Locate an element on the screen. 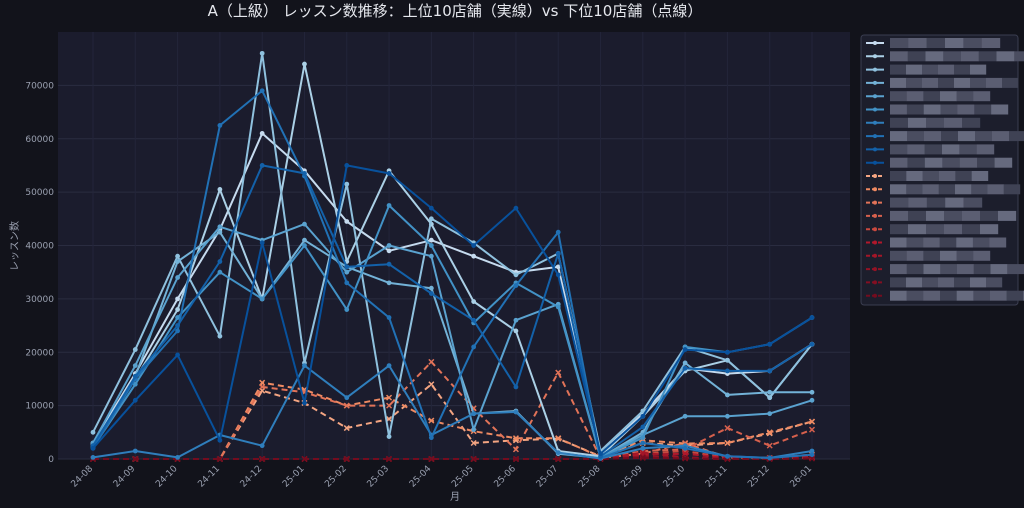  legend is located at coordinates (942, 170).